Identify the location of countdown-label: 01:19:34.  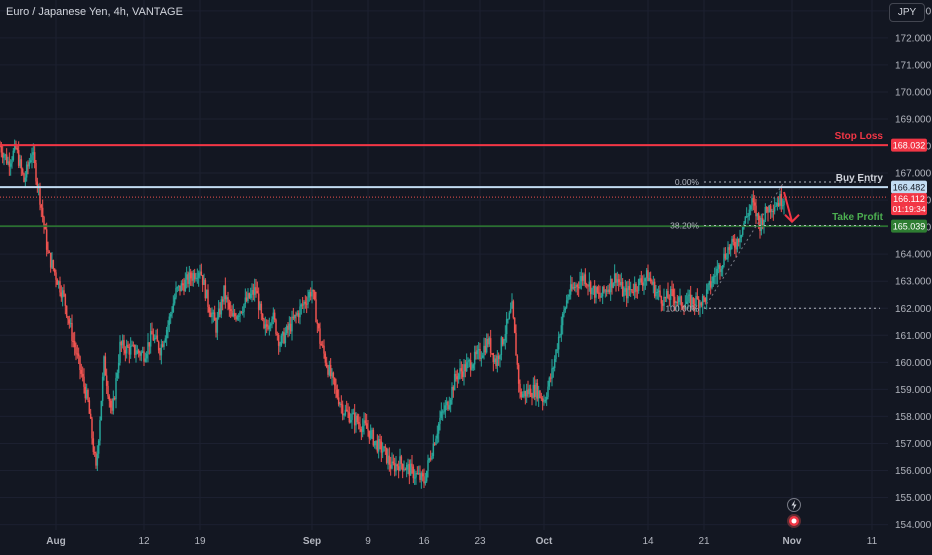
(908, 209).